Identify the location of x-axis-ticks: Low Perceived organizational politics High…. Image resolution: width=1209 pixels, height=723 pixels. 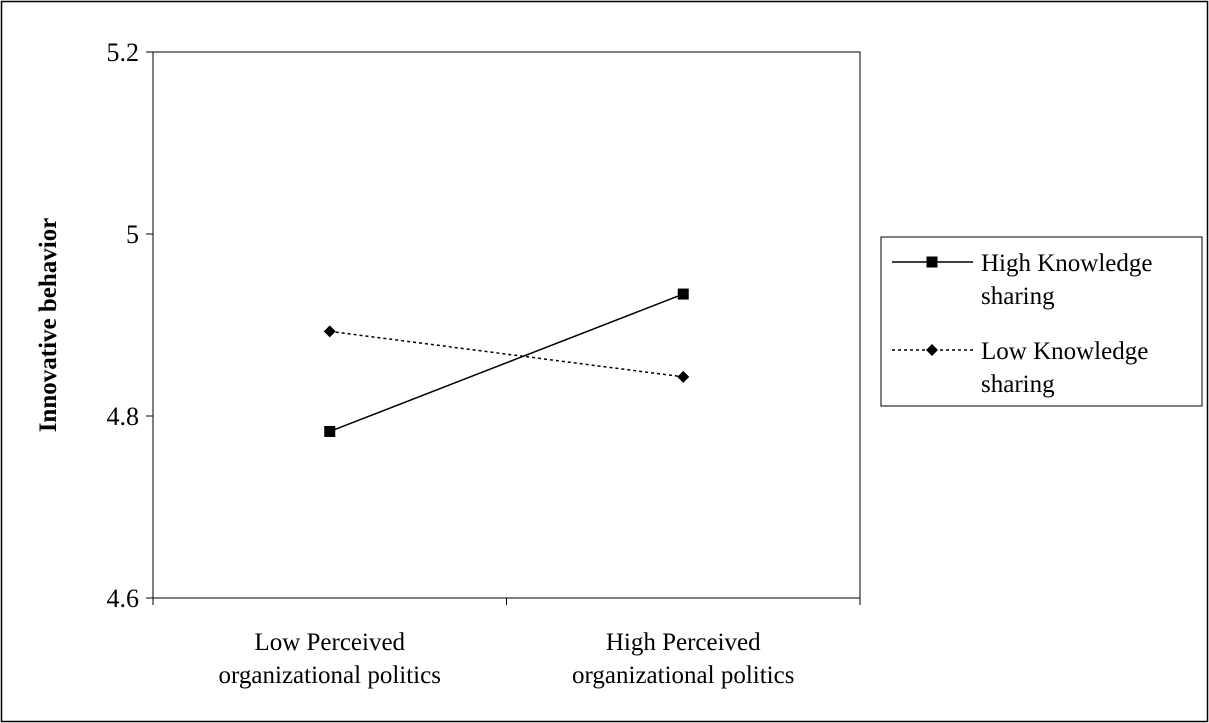
(506, 643).